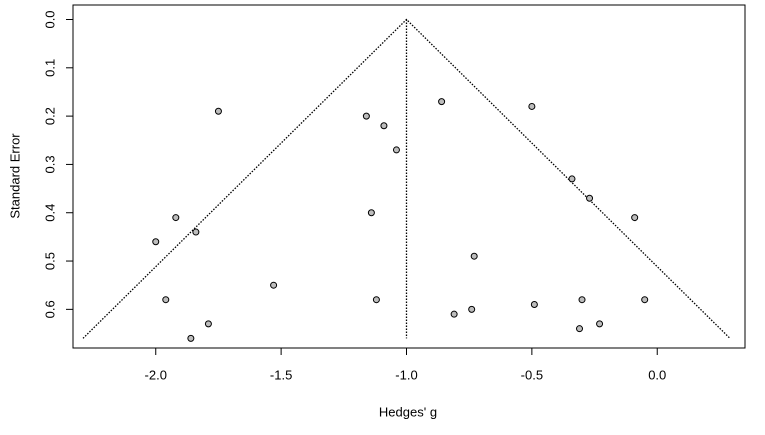 The width and height of the screenshot is (765, 435). What do you see at coordinates (49, 164) in the screenshot?
I see `y-tick-label: 0.3` at bounding box center [49, 164].